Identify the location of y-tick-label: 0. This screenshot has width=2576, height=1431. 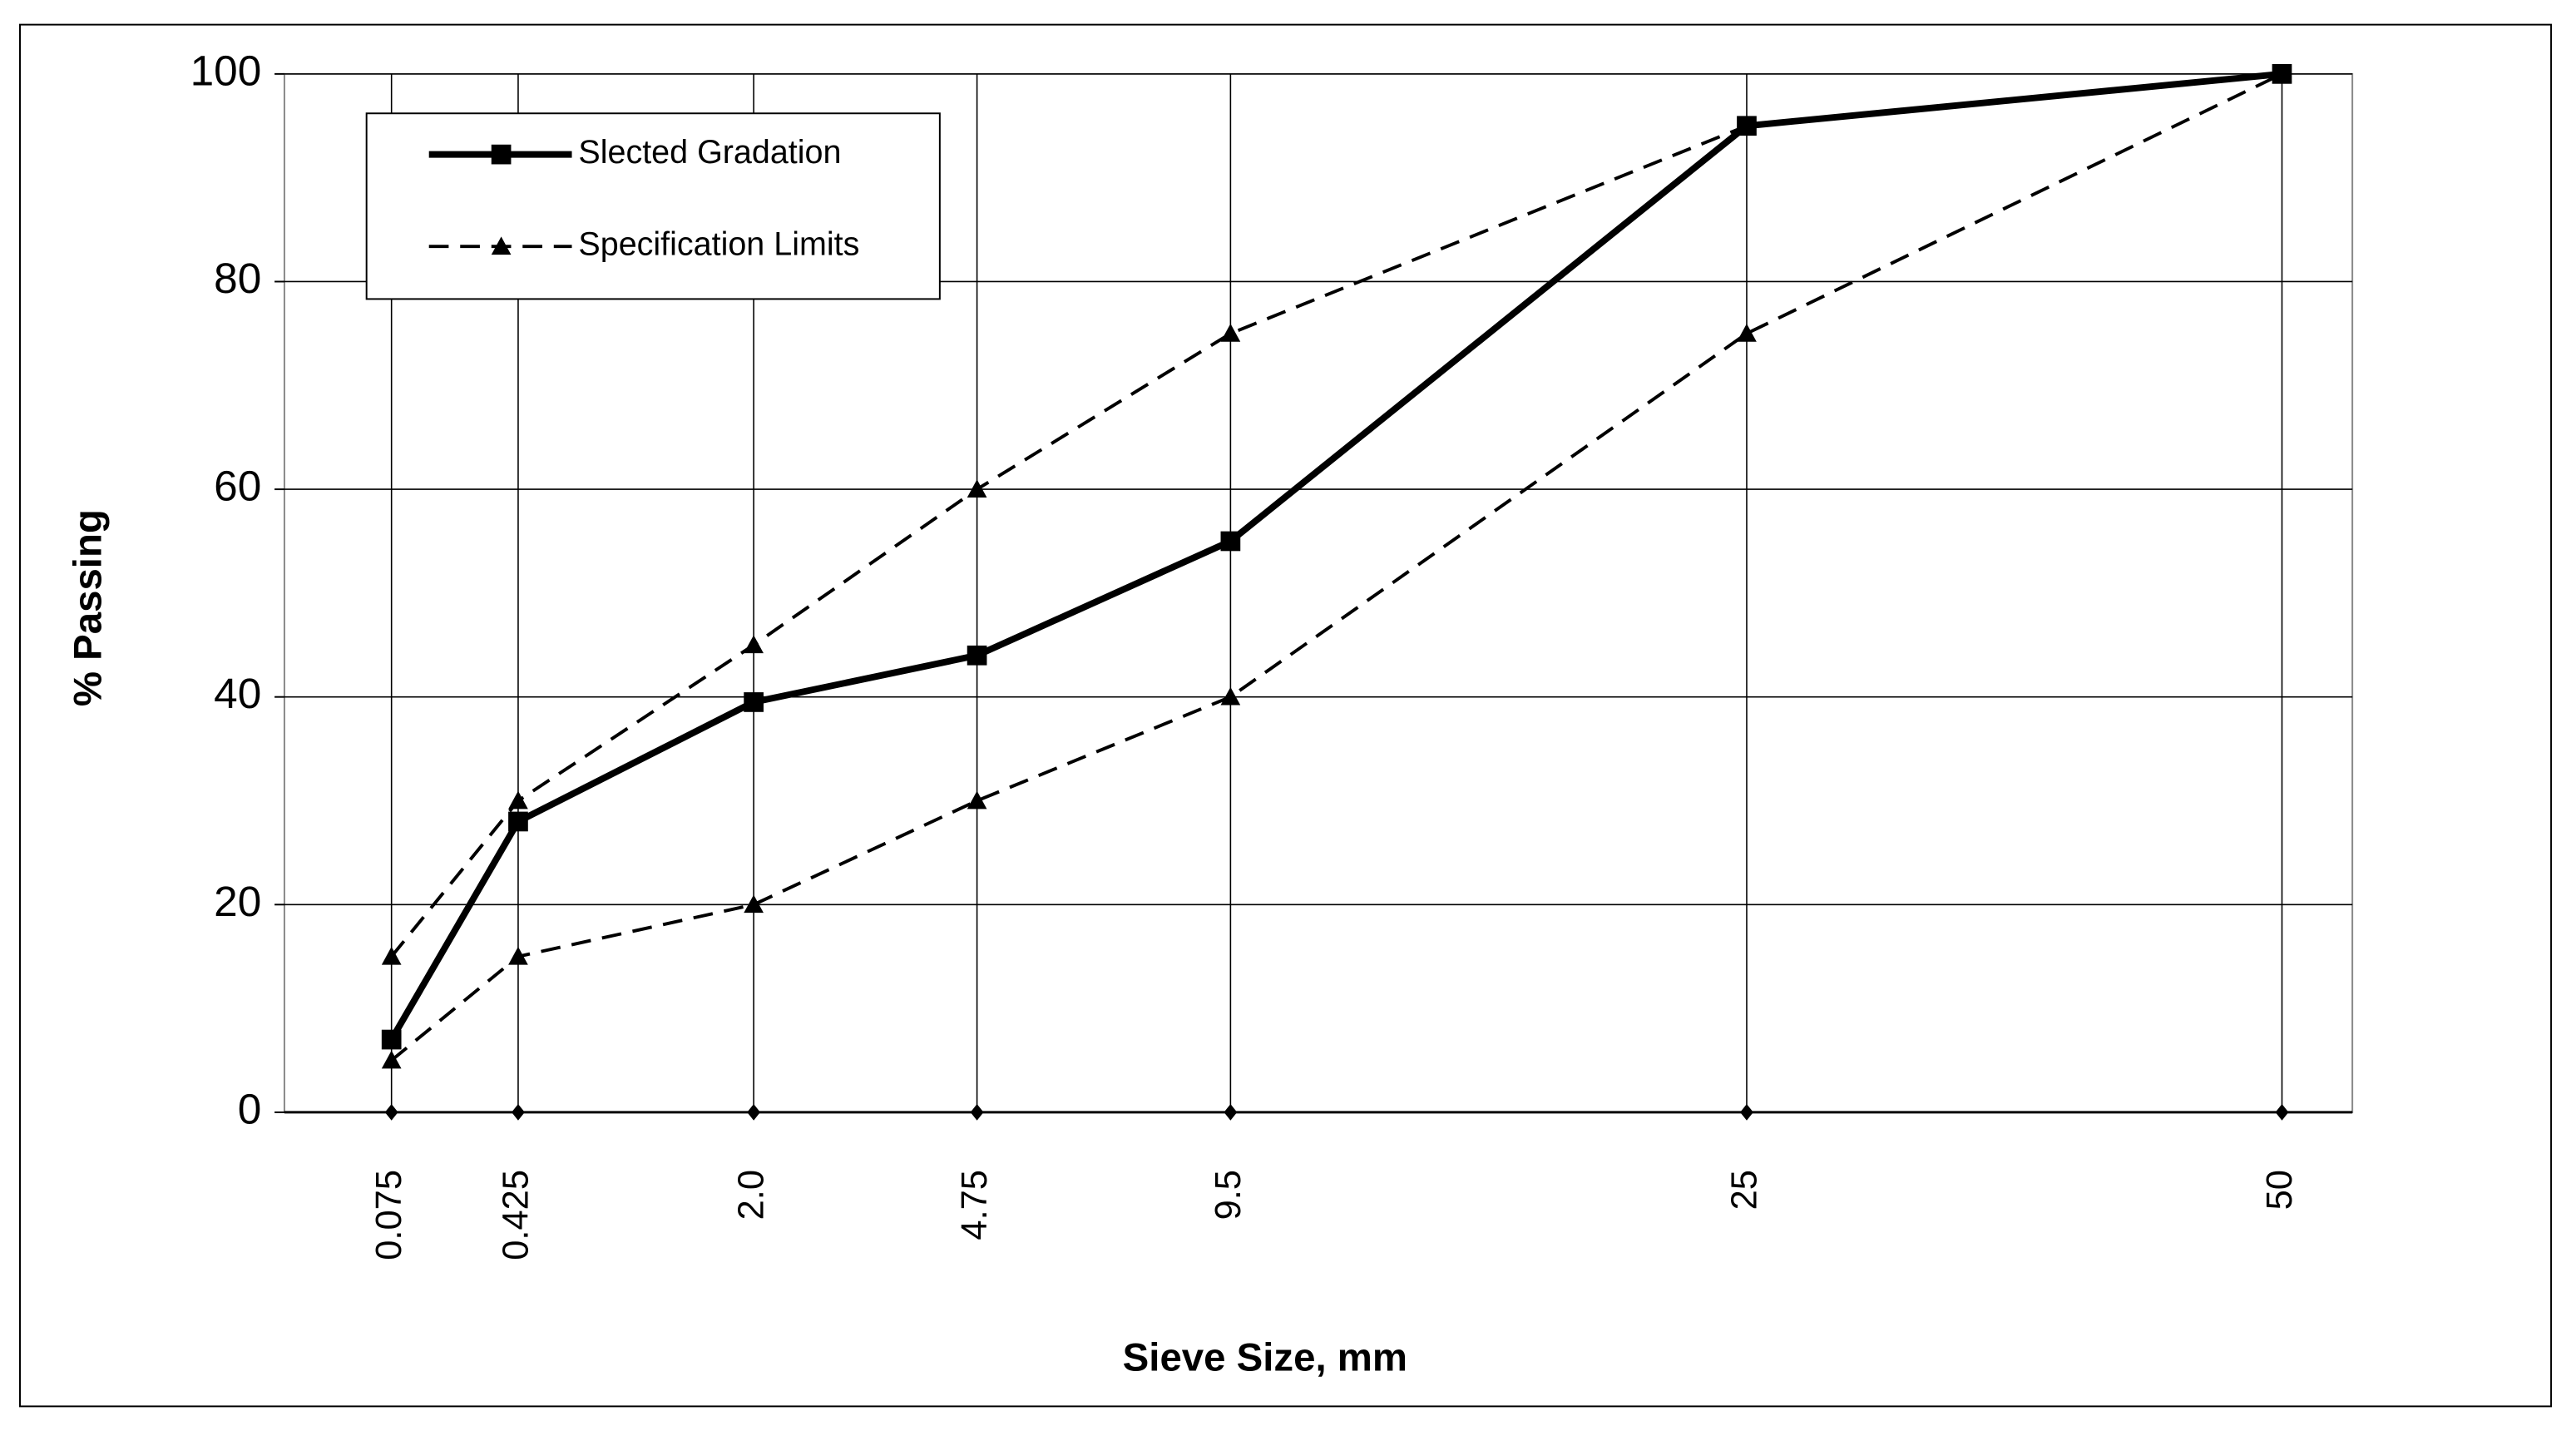
(250, 1108).